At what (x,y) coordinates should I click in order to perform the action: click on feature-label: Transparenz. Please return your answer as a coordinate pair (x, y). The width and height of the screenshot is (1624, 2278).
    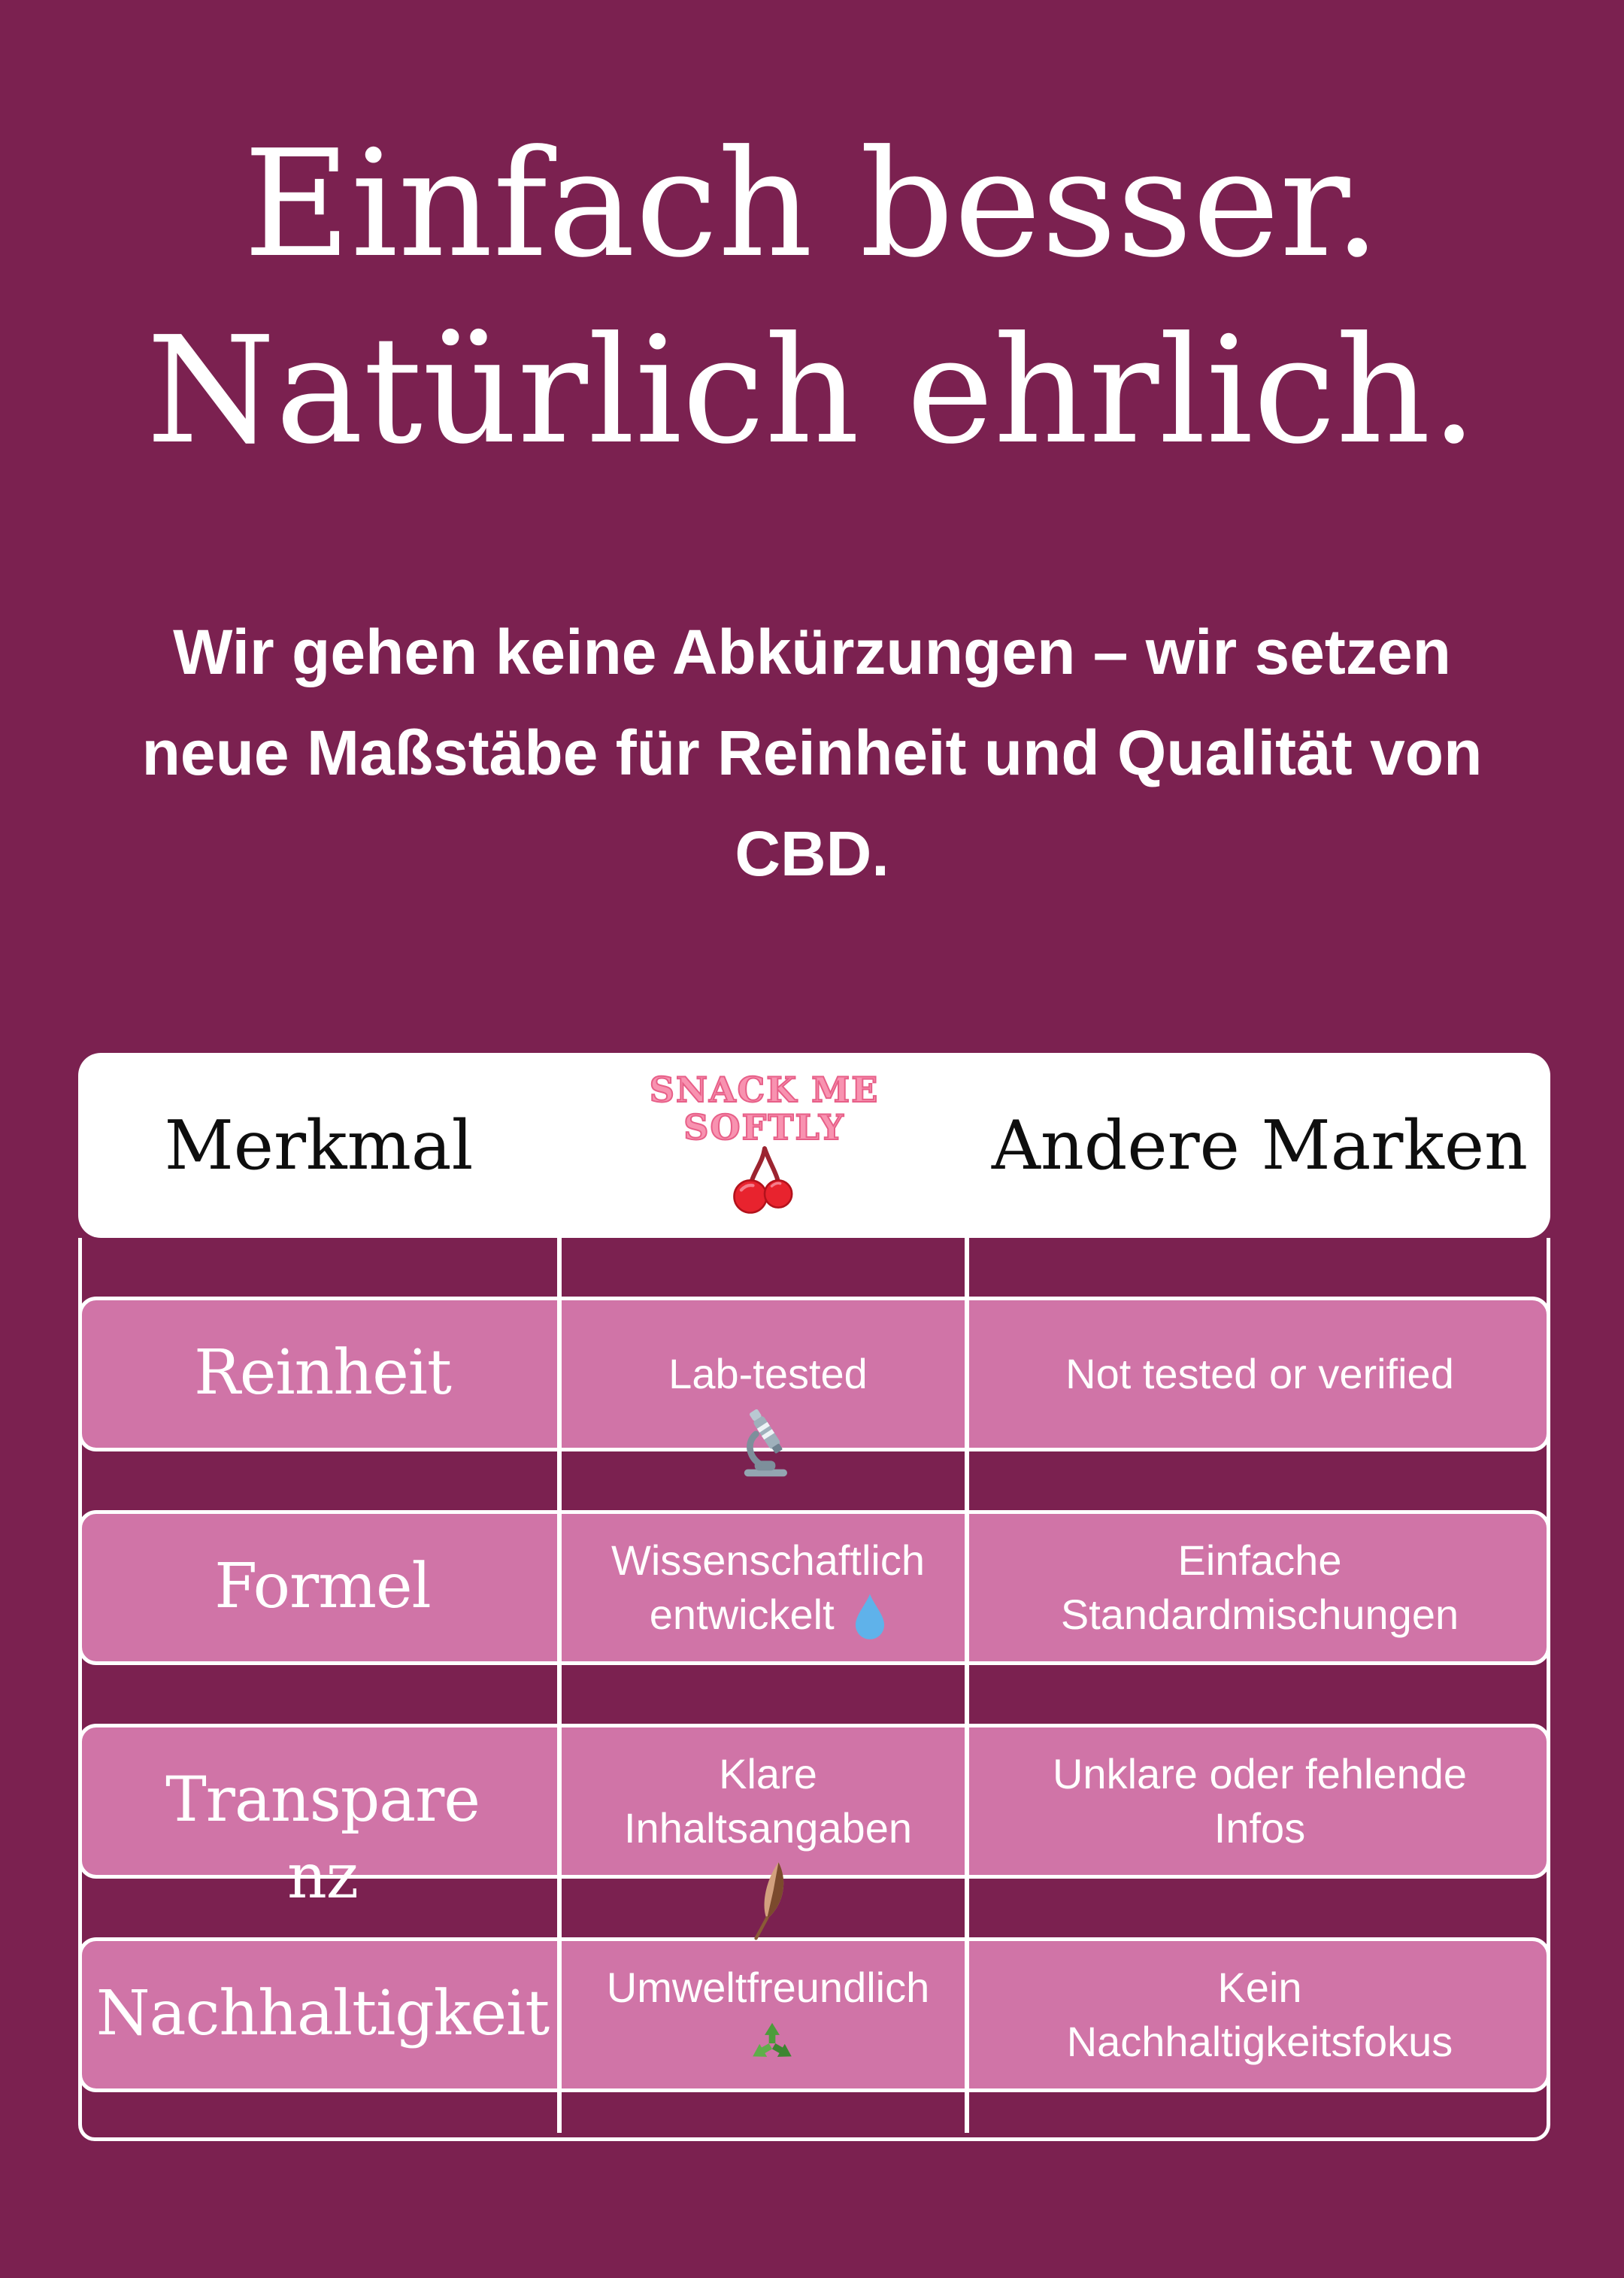
    Looking at the image, I should click on (322, 1838).